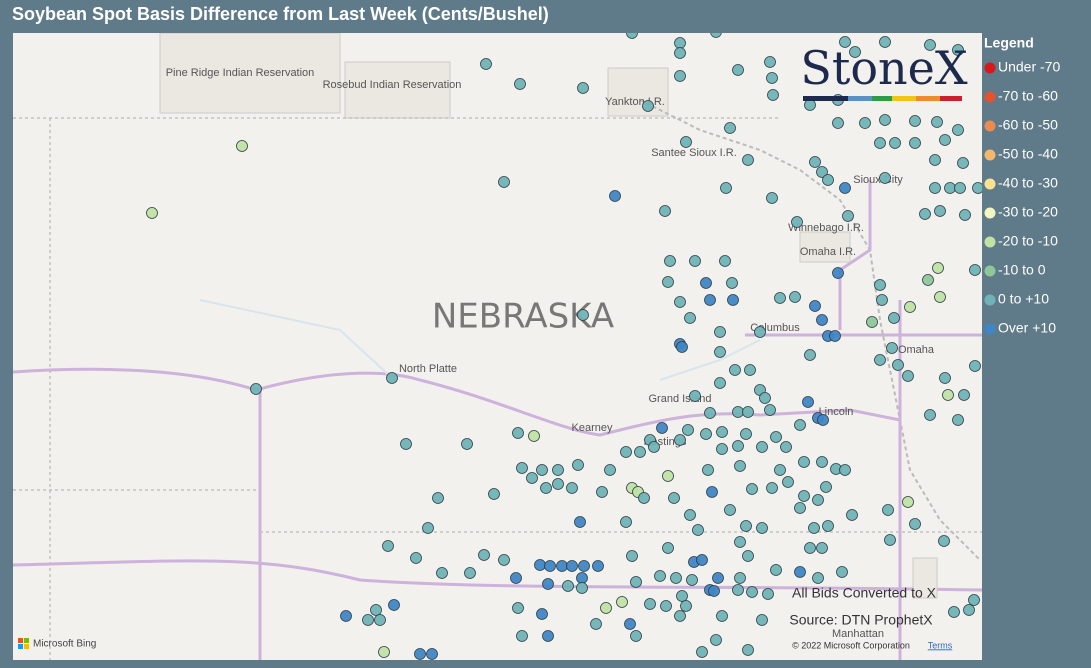 This screenshot has width=1091, height=668. I want to click on terms-link: Terms, so click(940, 645).